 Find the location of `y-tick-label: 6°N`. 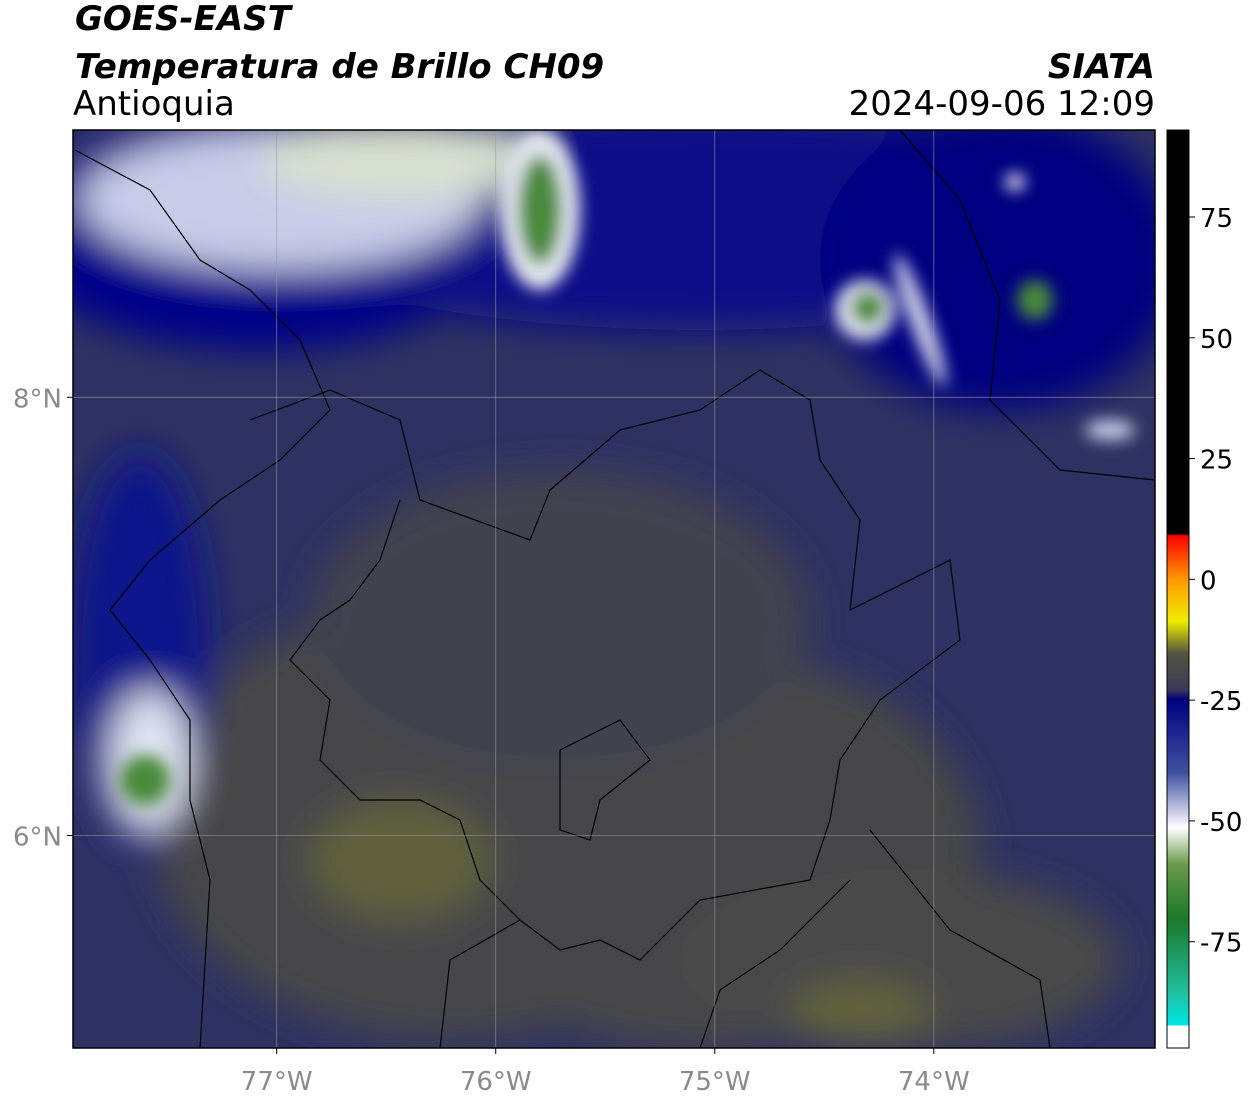

y-tick-label: 6°N is located at coordinates (37, 837).